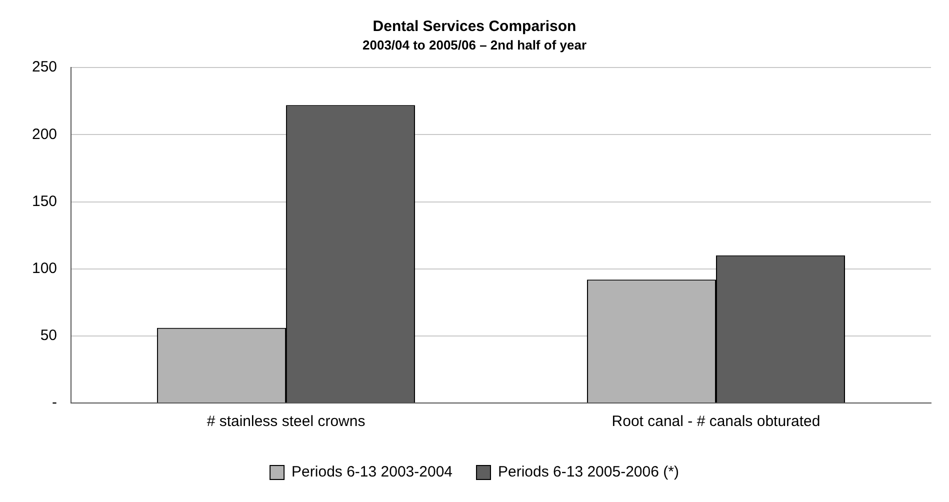 Image resolution: width=949 pixels, height=502 pixels. Describe the element at coordinates (49, 335) in the screenshot. I see `y-tick-label: 50` at that location.